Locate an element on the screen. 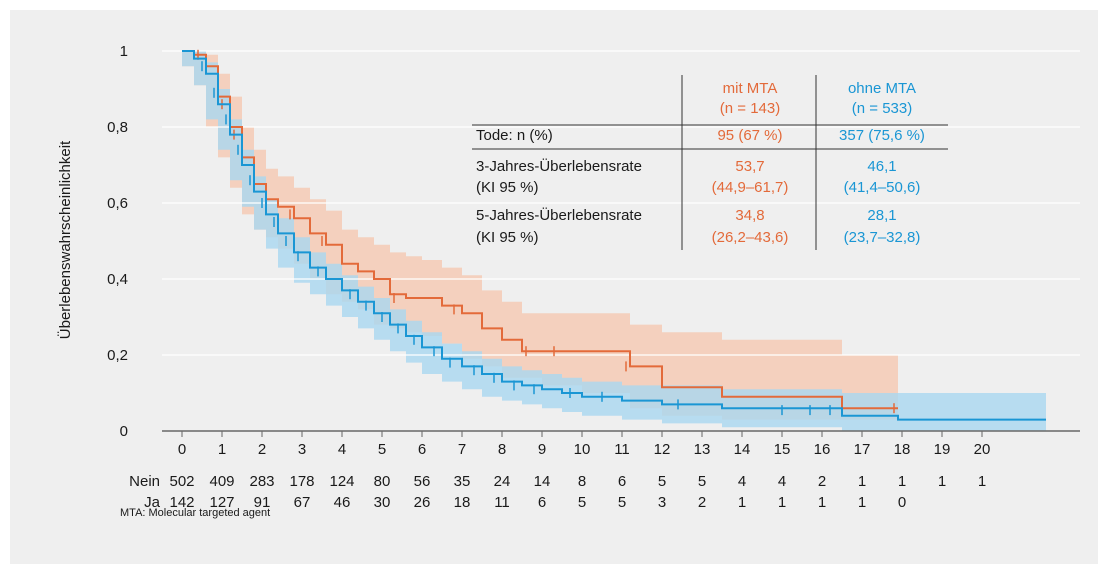 This screenshot has width=1108, height=574. x-tick-label: 7 is located at coordinates (462, 449).